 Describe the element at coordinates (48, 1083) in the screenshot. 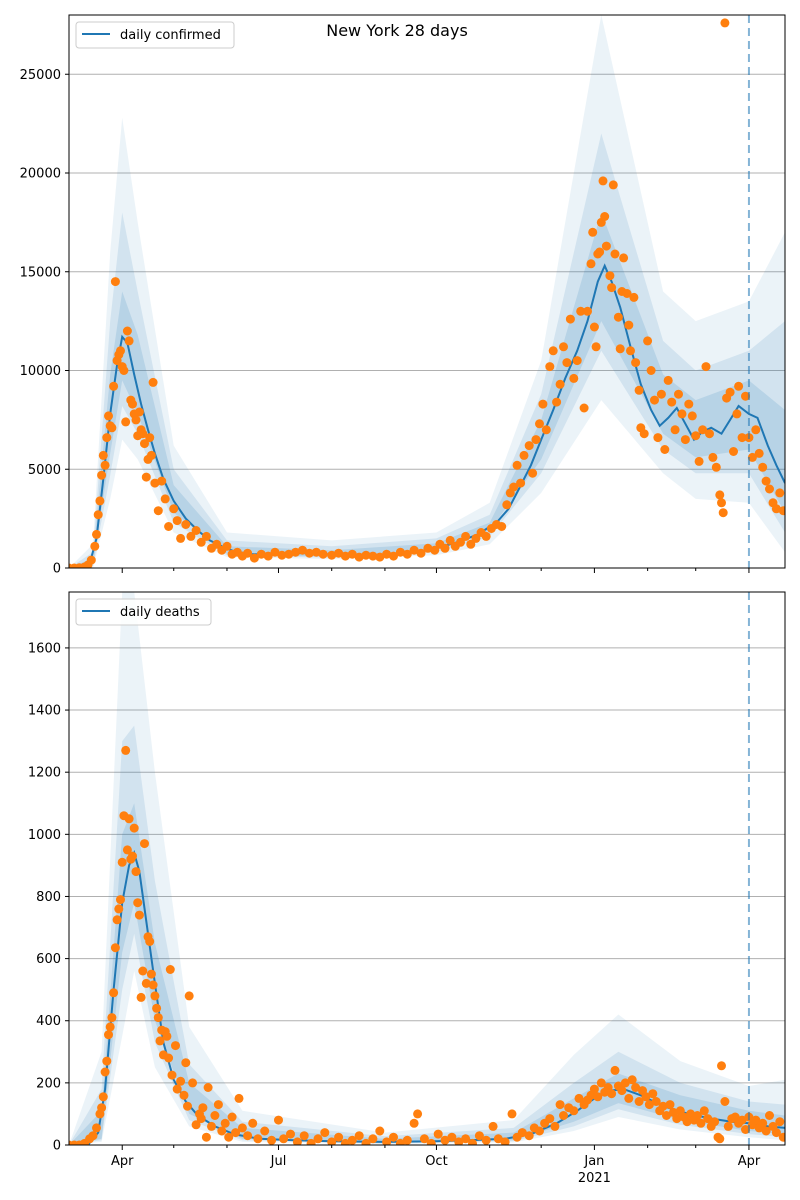

I see `y-tick-label: 200` at that location.